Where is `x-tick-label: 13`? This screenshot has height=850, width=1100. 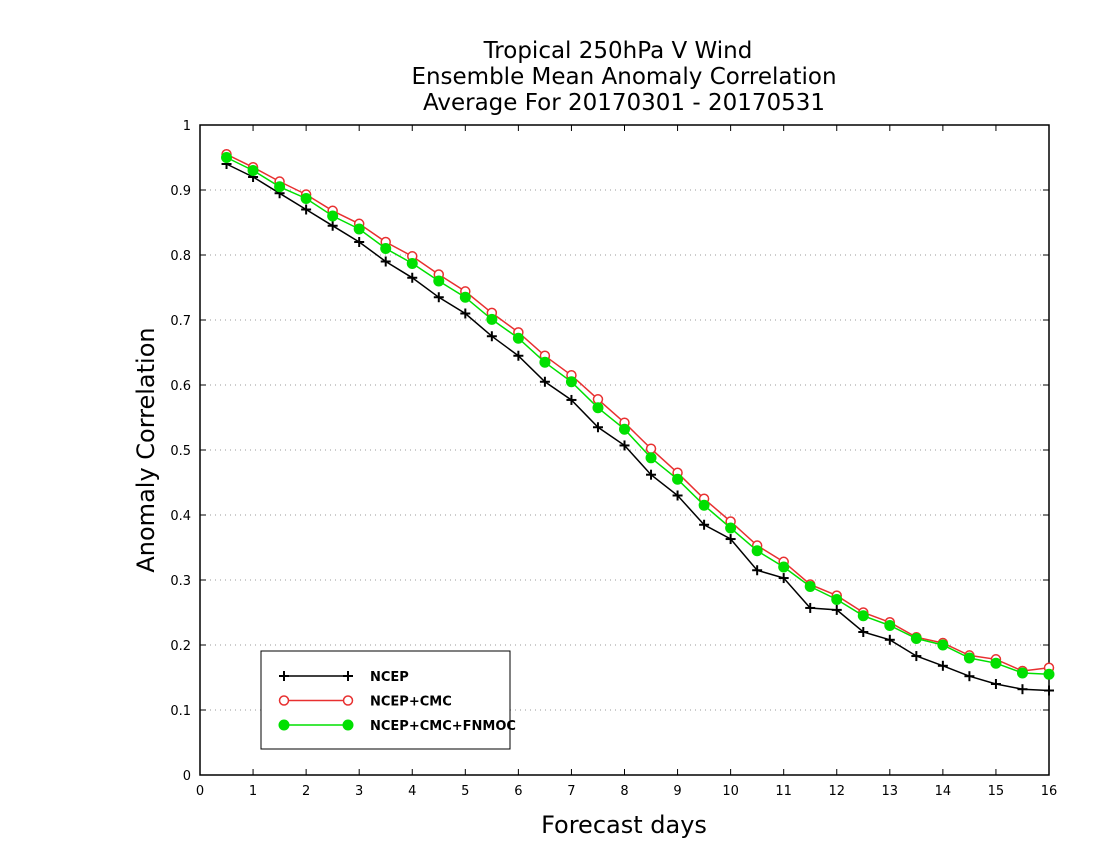
x-tick-label: 13 is located at coordinates (890, 791).